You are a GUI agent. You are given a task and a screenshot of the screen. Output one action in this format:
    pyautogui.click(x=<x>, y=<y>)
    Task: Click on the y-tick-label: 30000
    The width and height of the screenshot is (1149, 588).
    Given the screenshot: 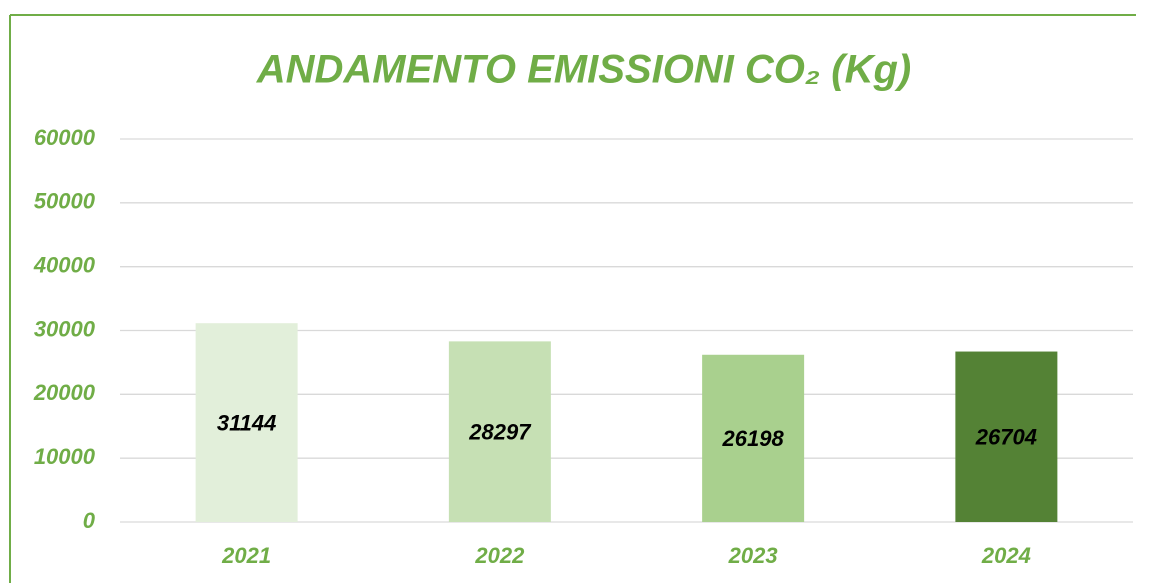 What is the action you would take?
    pyautogui.click(x=65, y=328)
    